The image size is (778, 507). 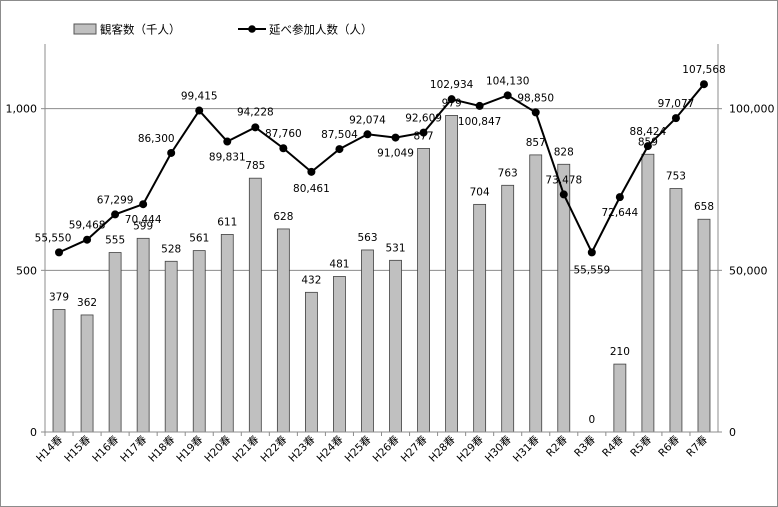 What do you see at coordinates (367, 238) in the screenshot?
I see `bar-value-label: 563` at bounding box center [367, 238].